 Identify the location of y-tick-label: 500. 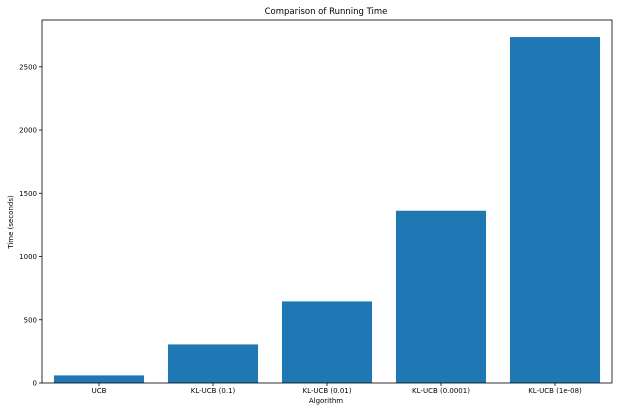
(30, 320).